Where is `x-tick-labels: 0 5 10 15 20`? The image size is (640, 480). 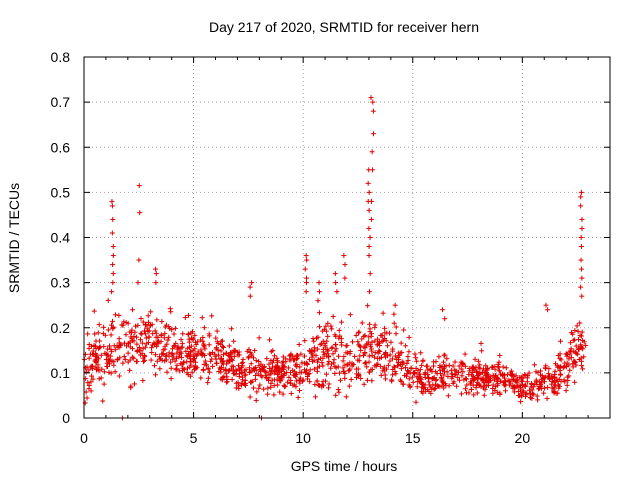 x-tick-labels: 0 5 10 15 20 is located at coordinates (305, 438).